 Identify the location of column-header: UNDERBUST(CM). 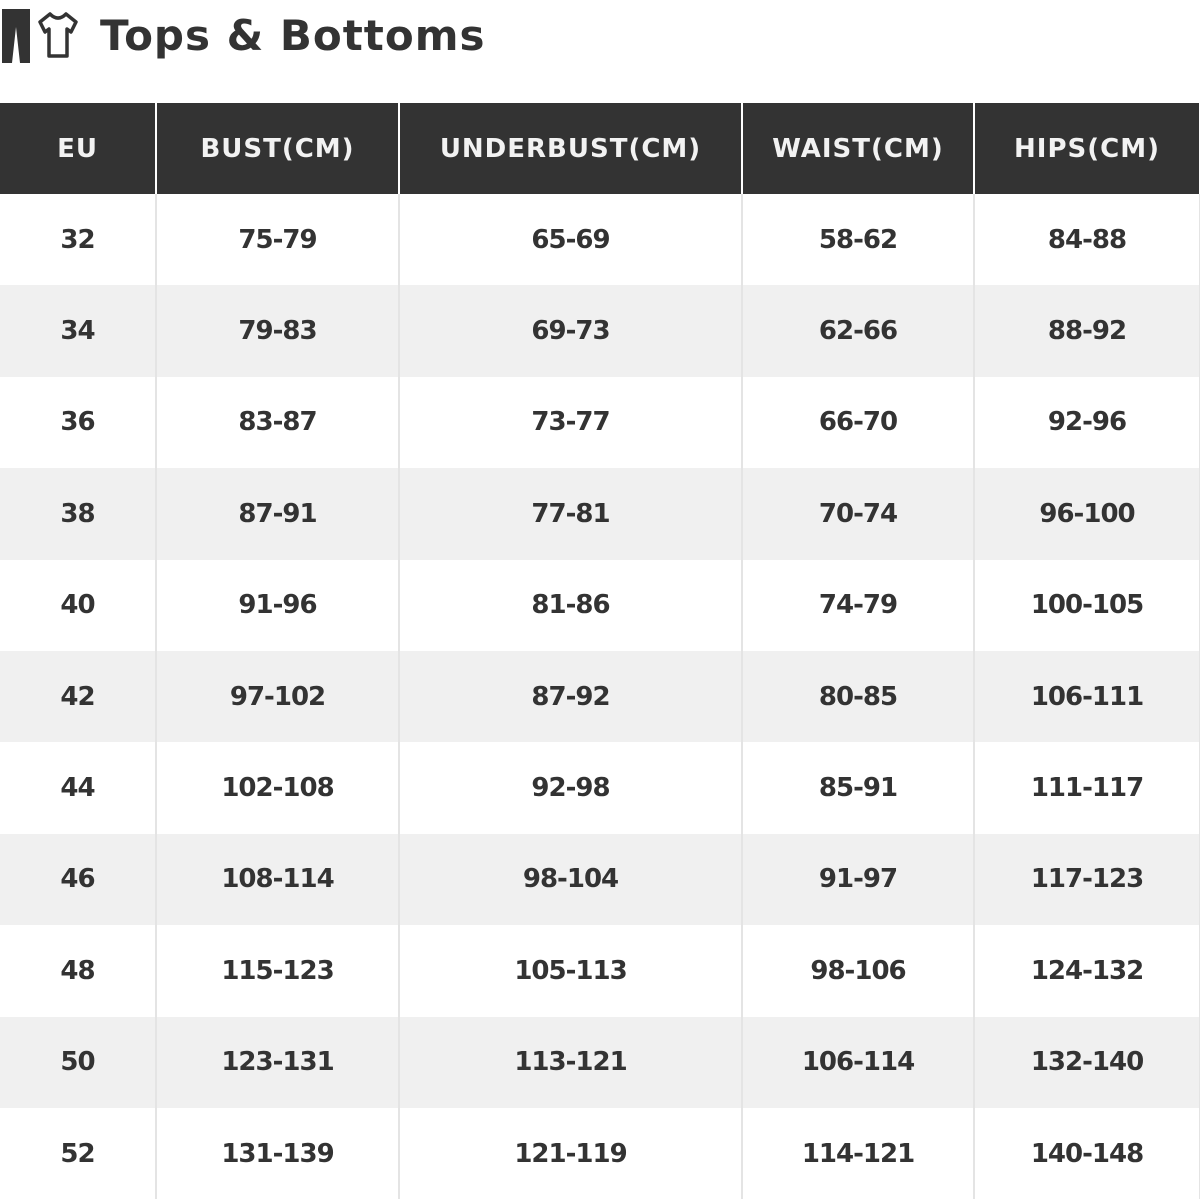
(570, 148).